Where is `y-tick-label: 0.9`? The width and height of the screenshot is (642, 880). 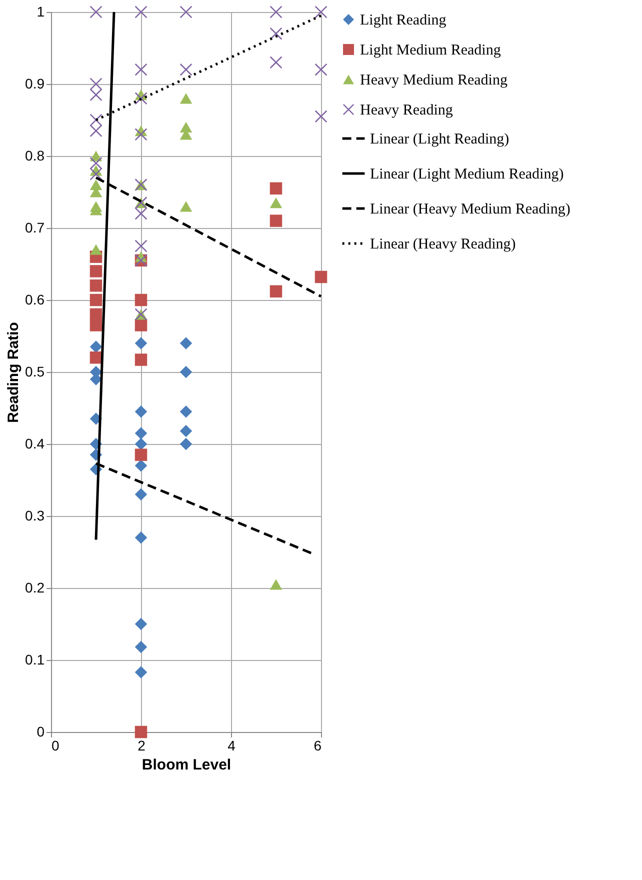
y-tick-label: 0.9 is located at coordinates (35, 84).